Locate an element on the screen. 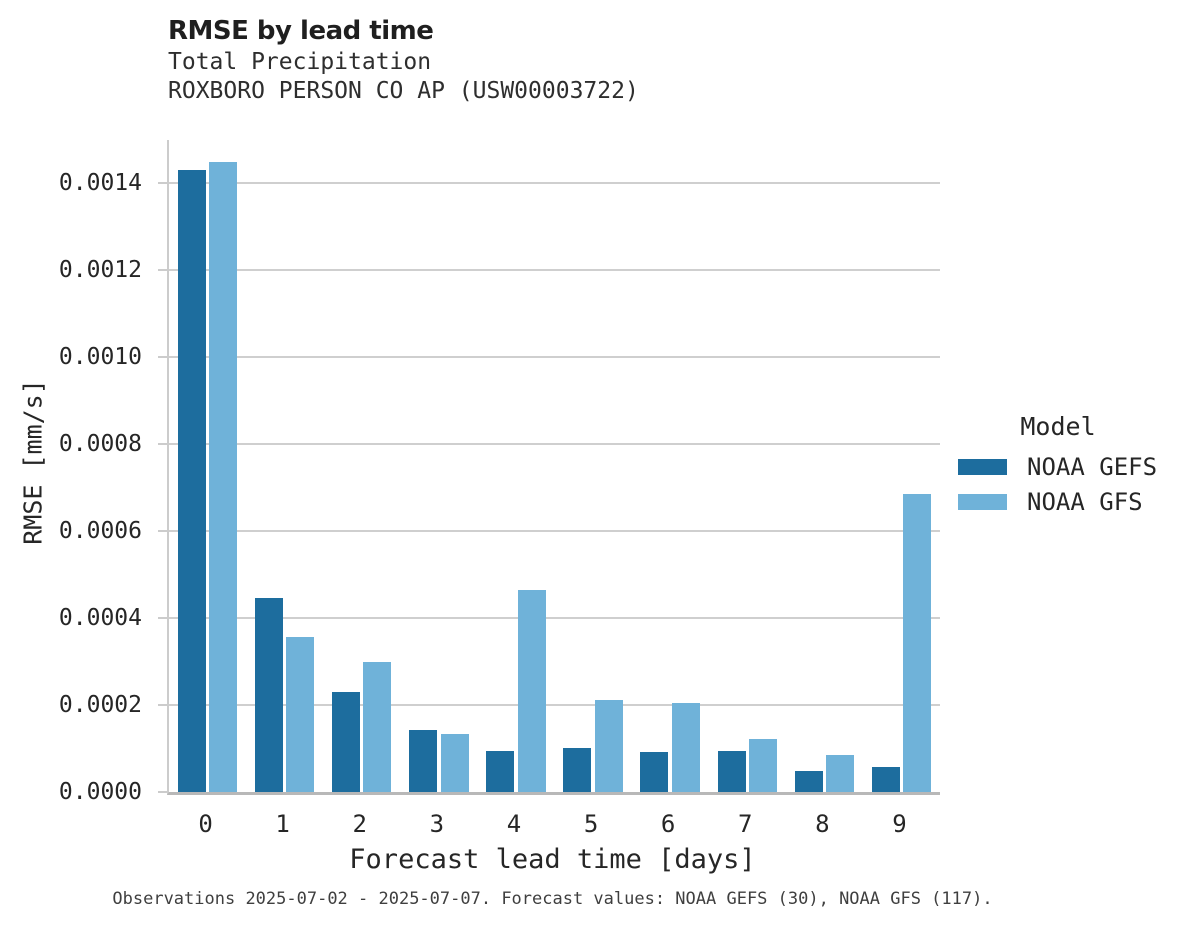 The height and width of the screenshot is (928, 1178). chart-subtitle-variable: Total Precipitation is located at coordinates (300, 62).